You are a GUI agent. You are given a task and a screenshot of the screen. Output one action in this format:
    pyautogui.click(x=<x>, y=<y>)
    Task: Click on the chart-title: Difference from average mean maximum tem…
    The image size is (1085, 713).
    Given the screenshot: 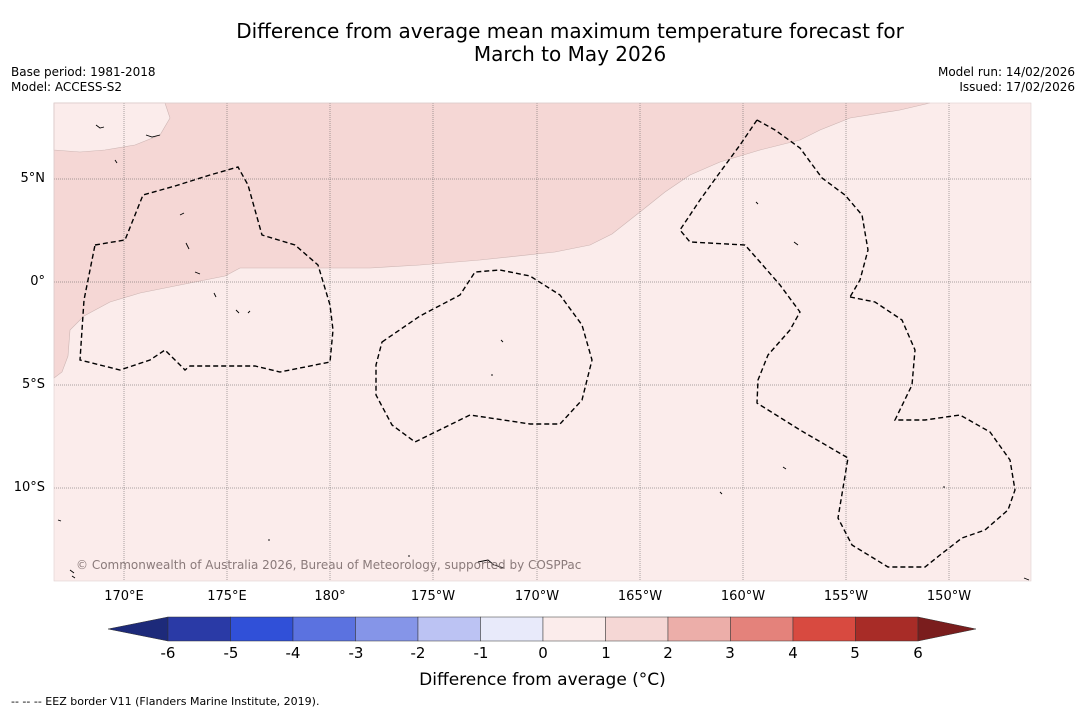 What is the action you would take?
    pyautogui.click(x=542, y=43)
    